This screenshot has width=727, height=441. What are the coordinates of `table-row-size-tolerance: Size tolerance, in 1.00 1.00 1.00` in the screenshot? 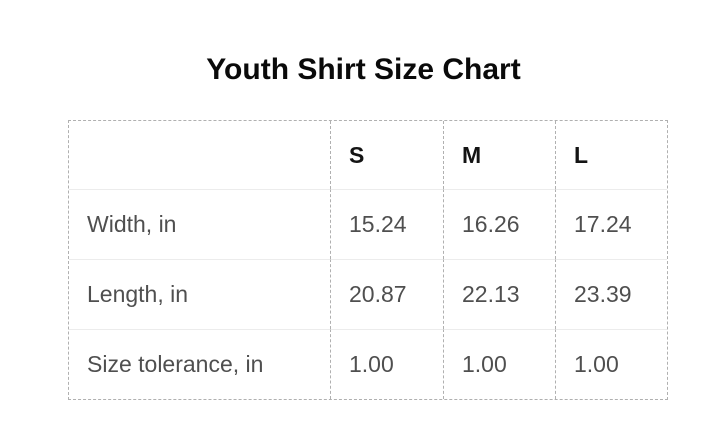 It's located at (368, 364).